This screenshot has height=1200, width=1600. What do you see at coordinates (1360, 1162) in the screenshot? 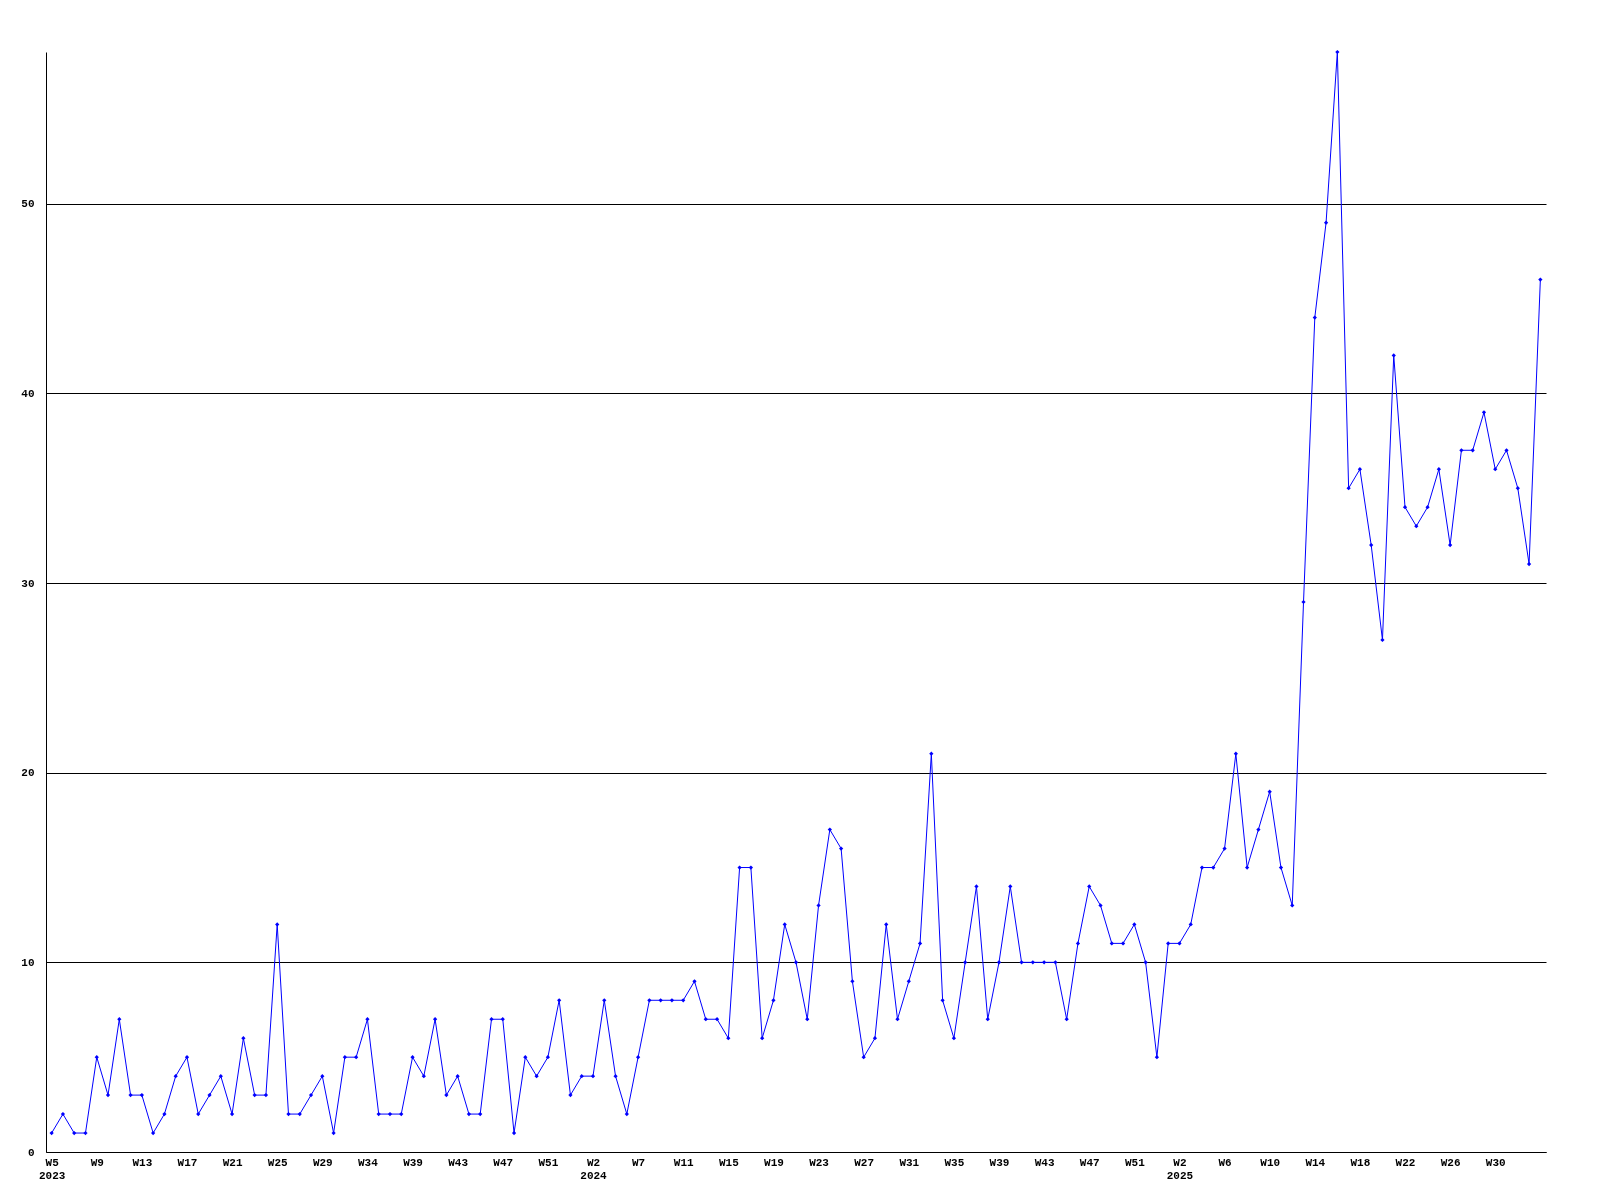
I see `x-tick-label: W18` at bounding box center [1360, 1162].